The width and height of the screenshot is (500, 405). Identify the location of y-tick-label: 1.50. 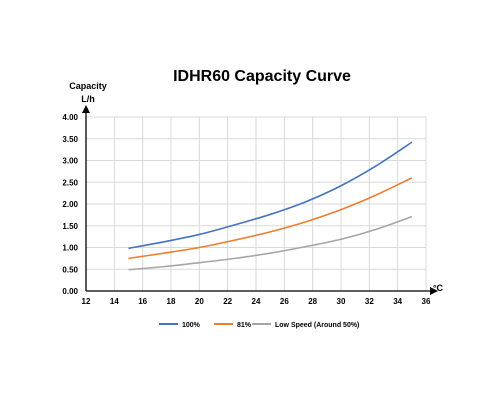
(70, 226).